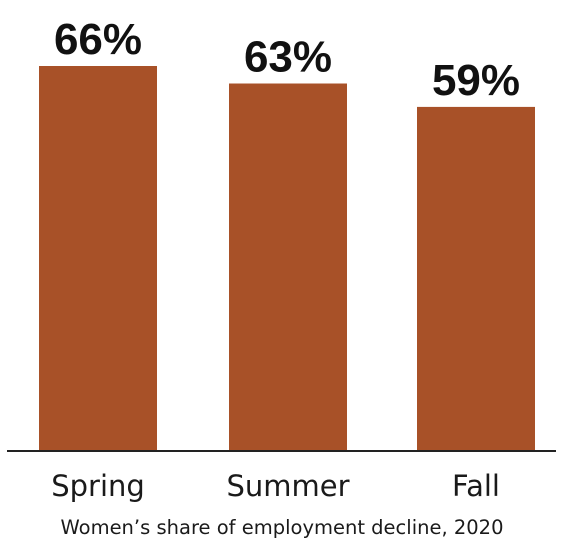 The width and height of the screenshot is (564, 545). Describe the element at coordinates (476, 486) in the screenshot. I see `category-label-fall: Fall` at that location.